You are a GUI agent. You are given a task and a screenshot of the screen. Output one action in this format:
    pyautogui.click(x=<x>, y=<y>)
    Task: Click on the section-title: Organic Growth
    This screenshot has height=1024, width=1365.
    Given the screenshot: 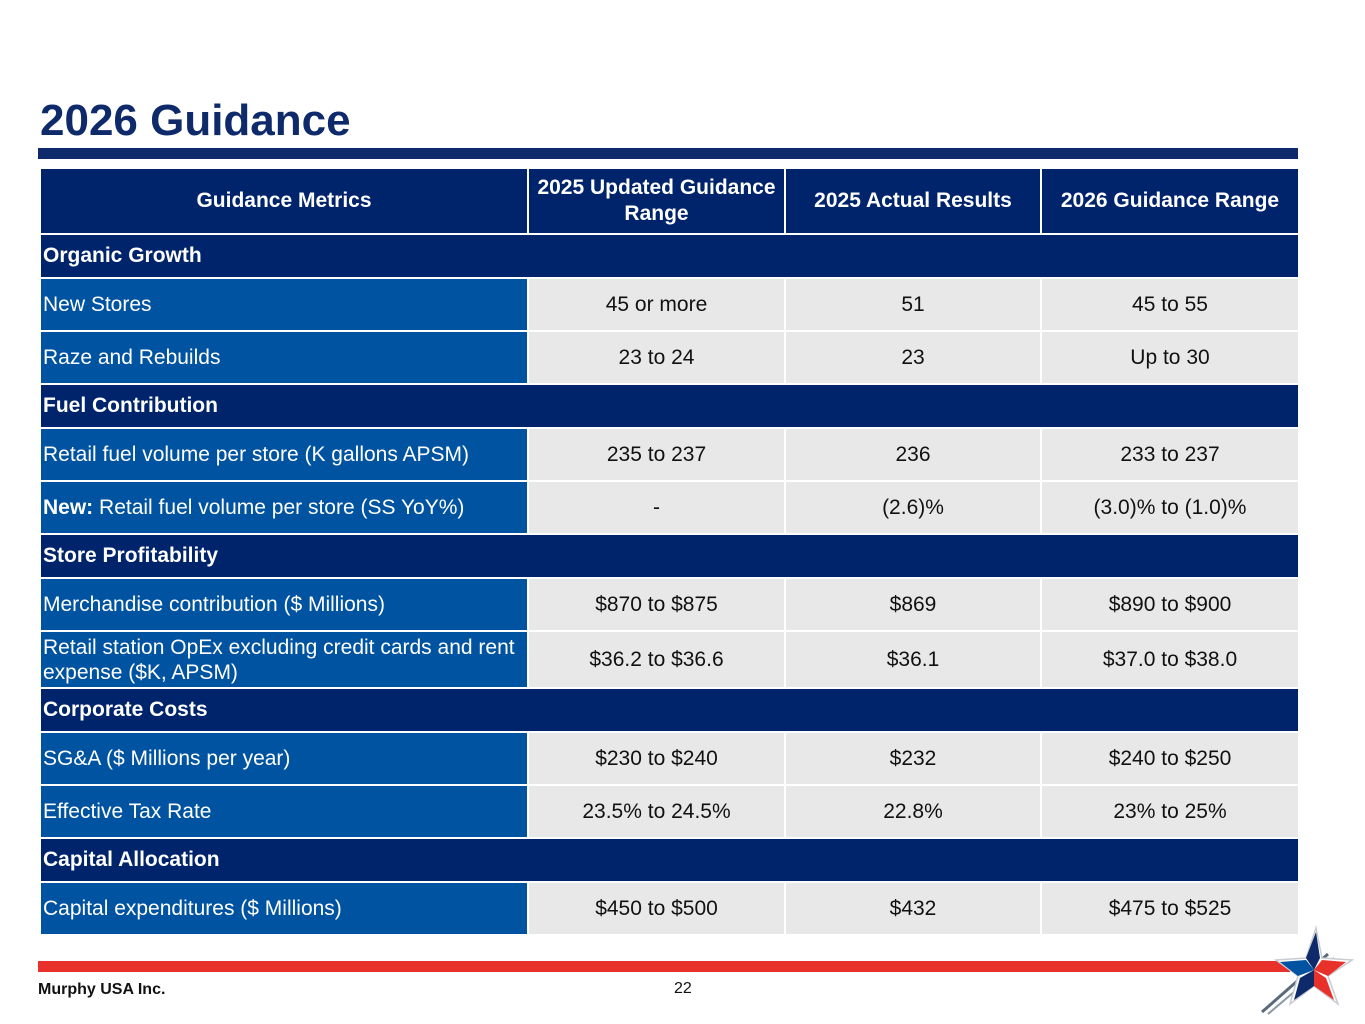 What is the action you would take?
    pyautogui.click(x=669, y=256)
    